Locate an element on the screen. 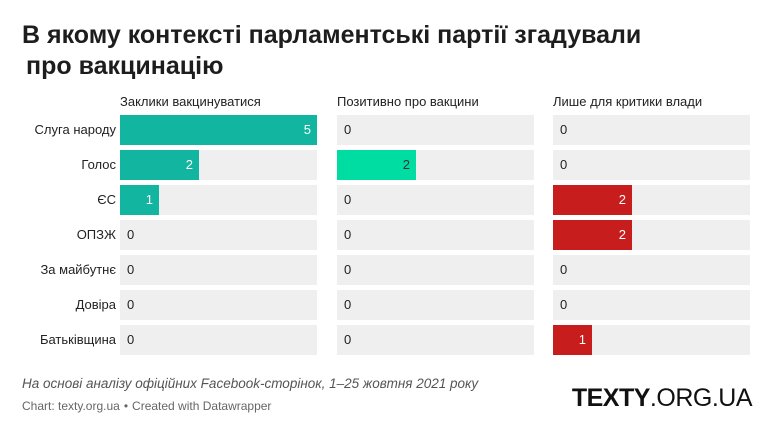  category-label: ОПЗЖ is located at coordinates (96, 234).